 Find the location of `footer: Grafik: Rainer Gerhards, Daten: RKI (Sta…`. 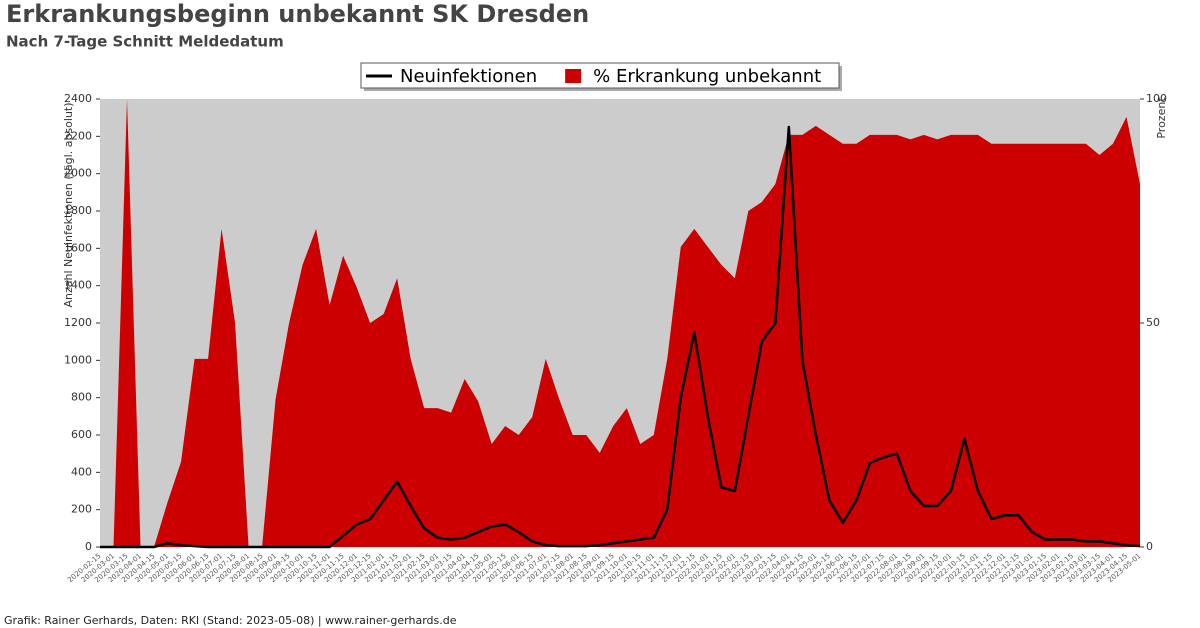

footer: Grafik: Rainer Gerhards, Daten: RKI (Sta… is located at coordinates (230, 620).